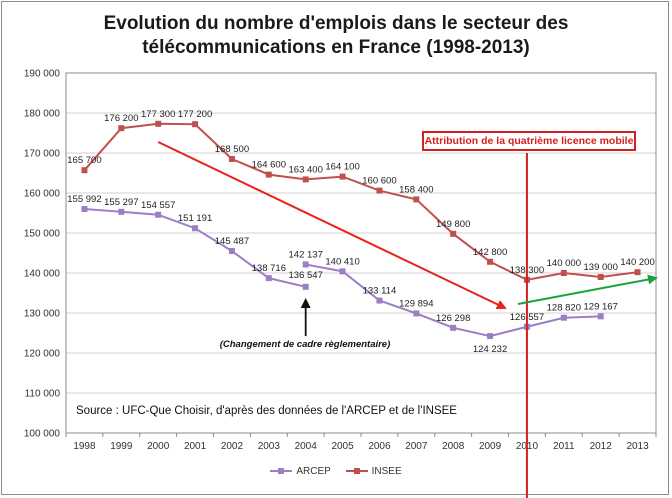  I want to click on x-tick-label: 2008, so click(453, 446).